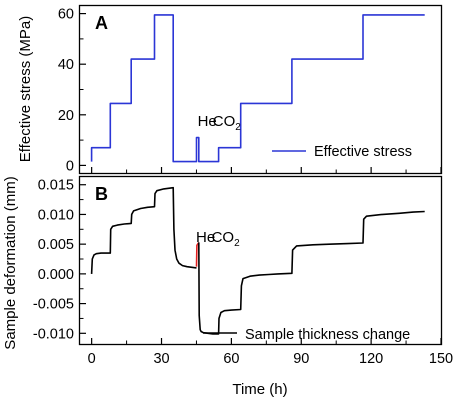  Describe the element at coordinates (224, 121) in the screenshot. I see `panel-a-annot-co2-main: CO` at that location.